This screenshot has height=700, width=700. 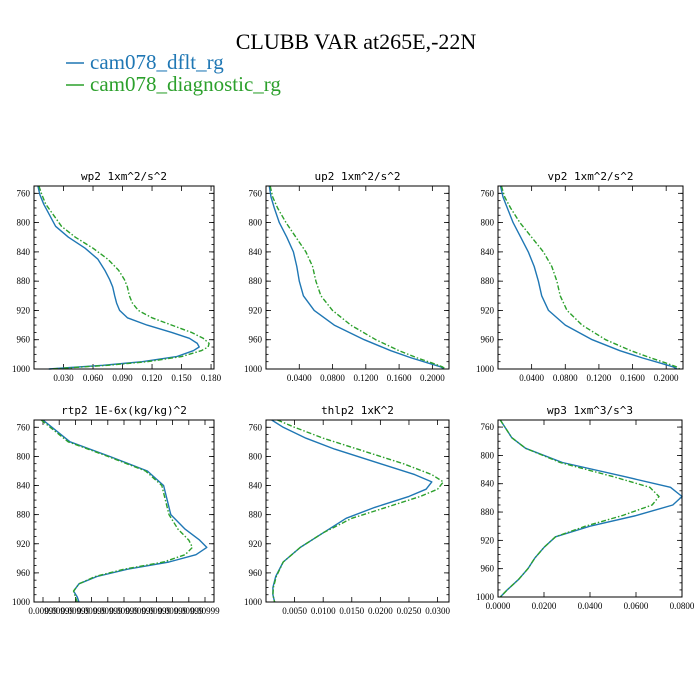 What do you see at coordinates (124, 410) in the screenshot?
I see `panel-title: rtp2 1E-6x(kg/kg)^2` at bounding box center [124, 410].